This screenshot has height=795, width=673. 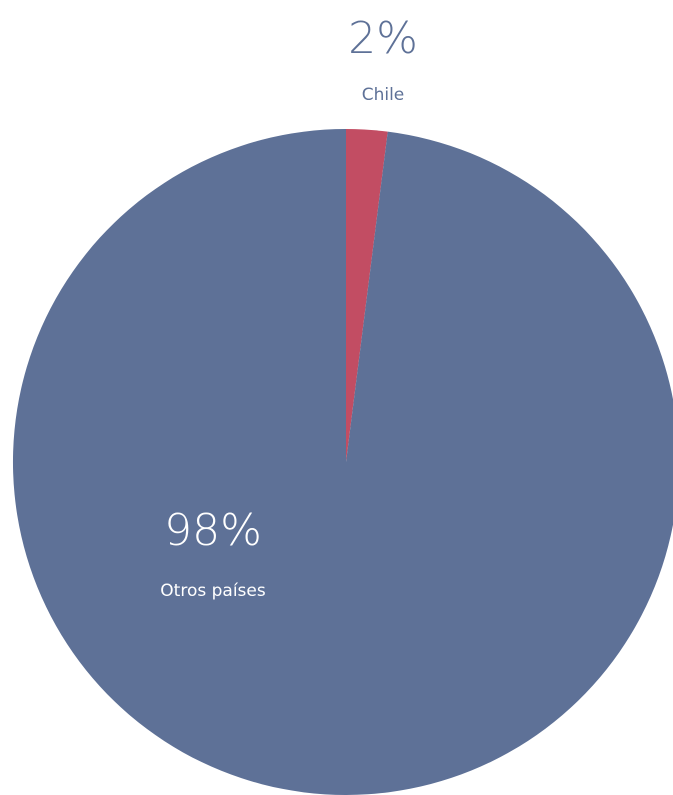 I want to click on slice-value-label: 98%, so click(x=213, y=530).